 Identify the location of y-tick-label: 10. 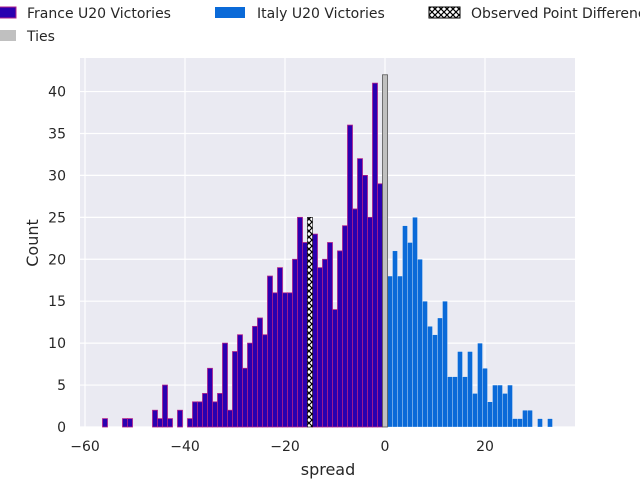
(57, 344).